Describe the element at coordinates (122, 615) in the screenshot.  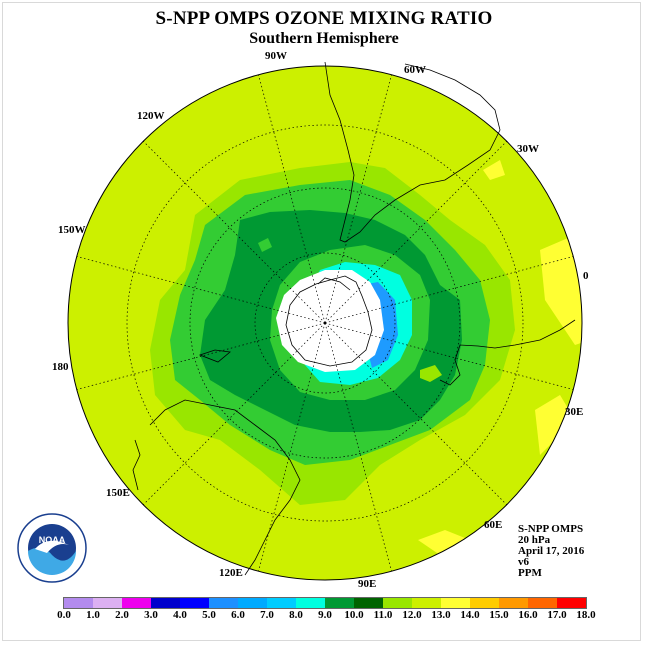
I see `color-scale-tick-label: 2.0` at that location.